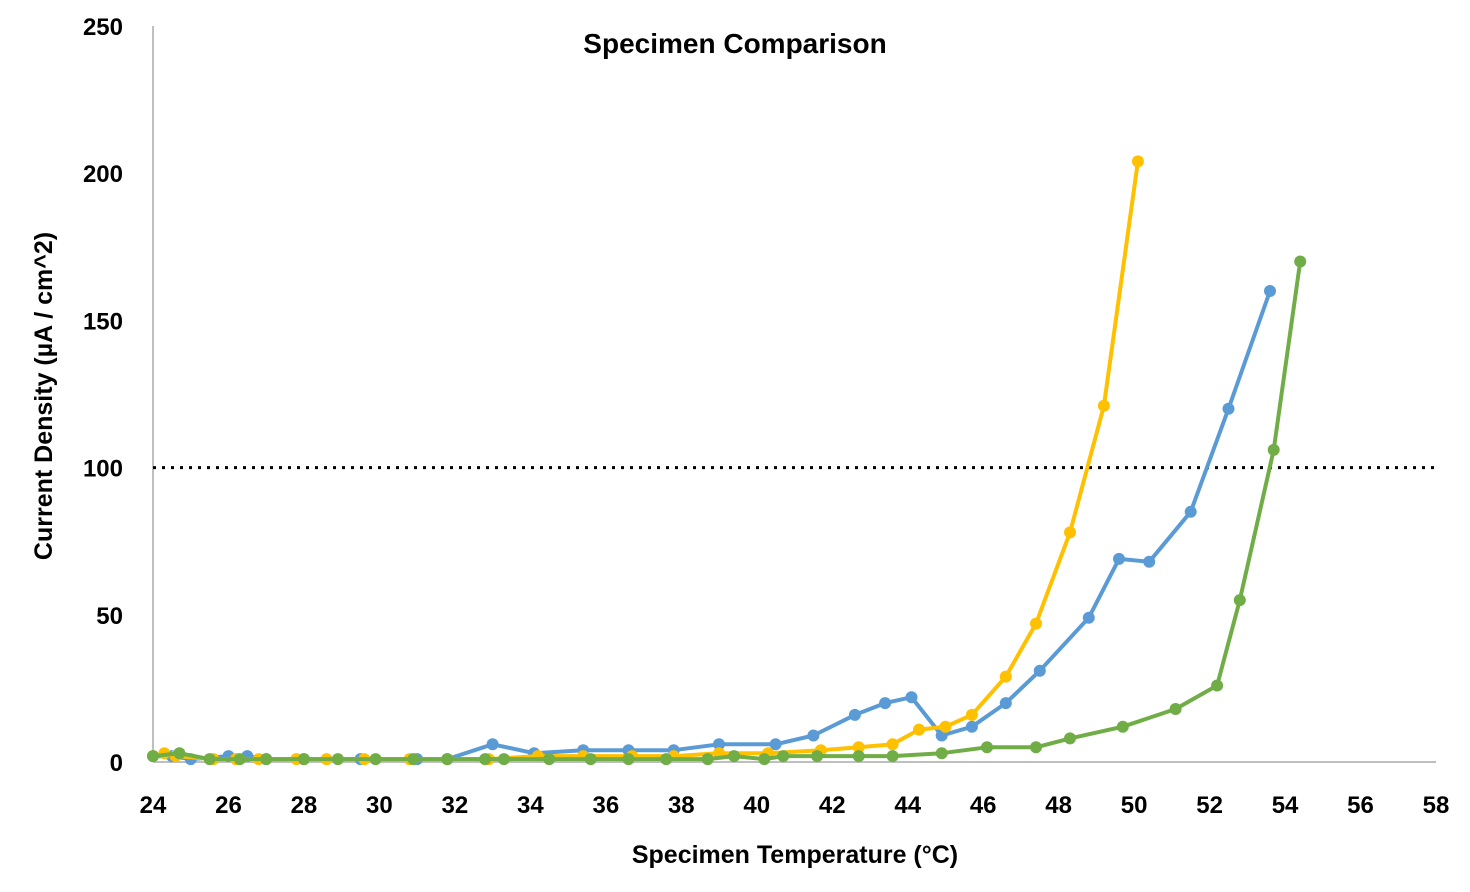 The image size is (1470, 892). Describe the element at coordinates (1058, 805) in the screenshot. I see `x-tick-label: 48` at that location.